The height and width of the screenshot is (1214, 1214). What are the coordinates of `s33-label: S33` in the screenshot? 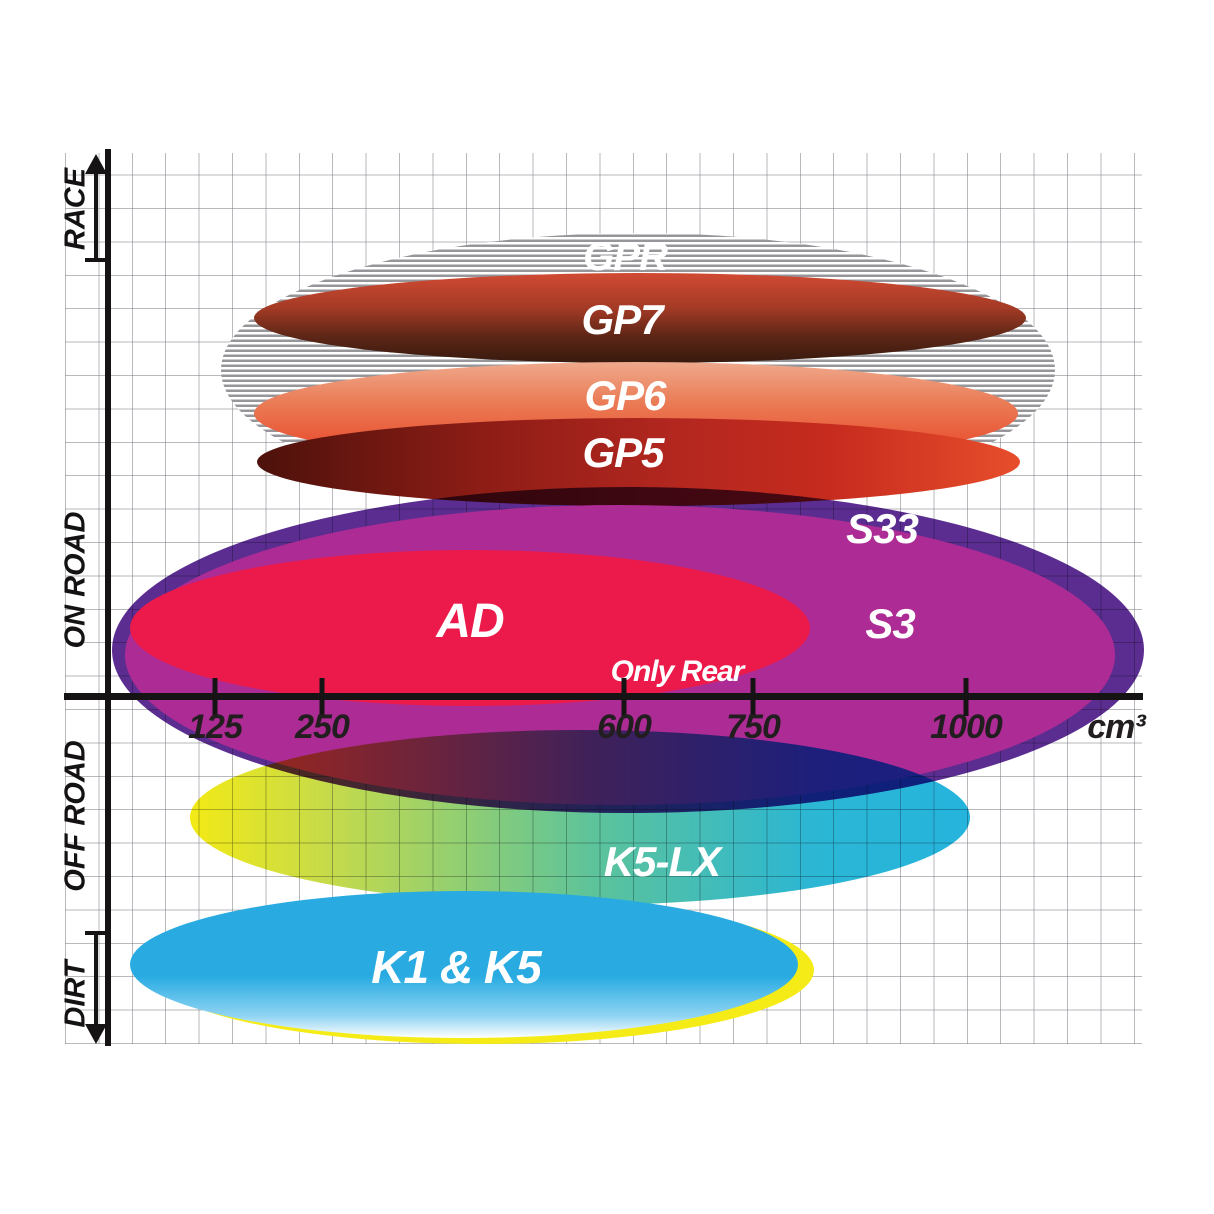 It's located at (882, 528).